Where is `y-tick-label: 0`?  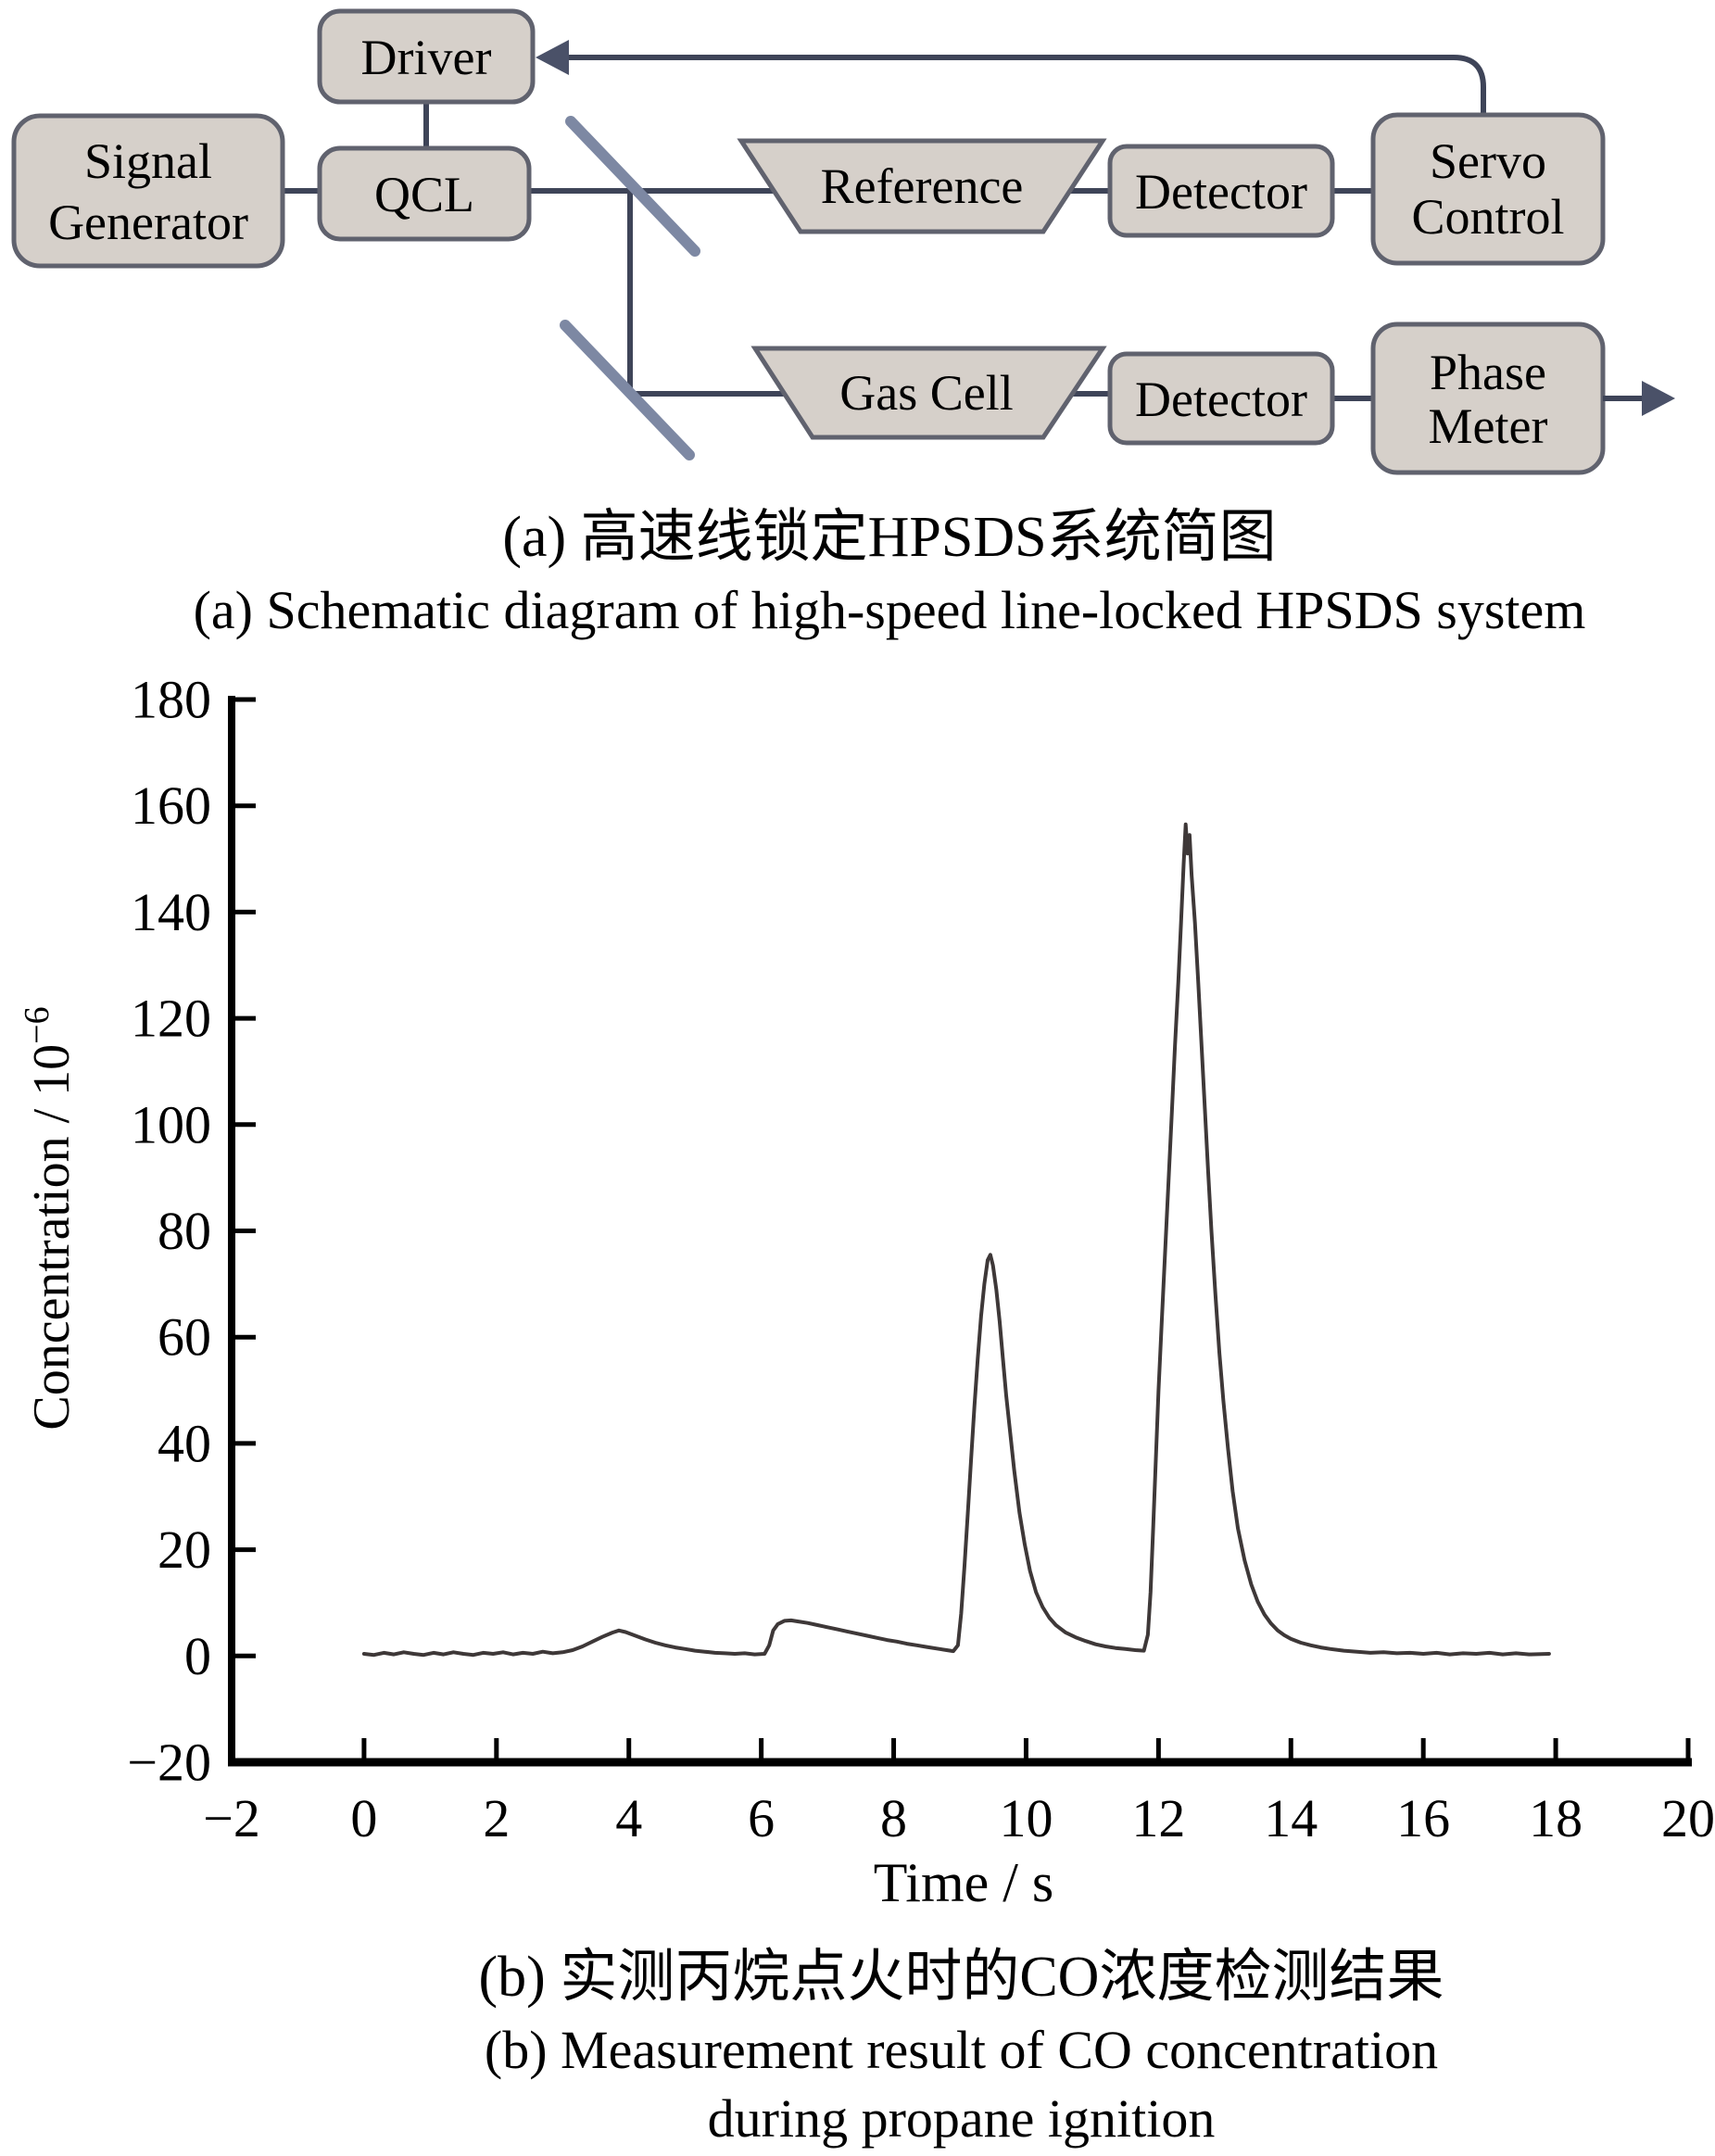 y-tick-label: 0 is located at coordinates (197, 1656).